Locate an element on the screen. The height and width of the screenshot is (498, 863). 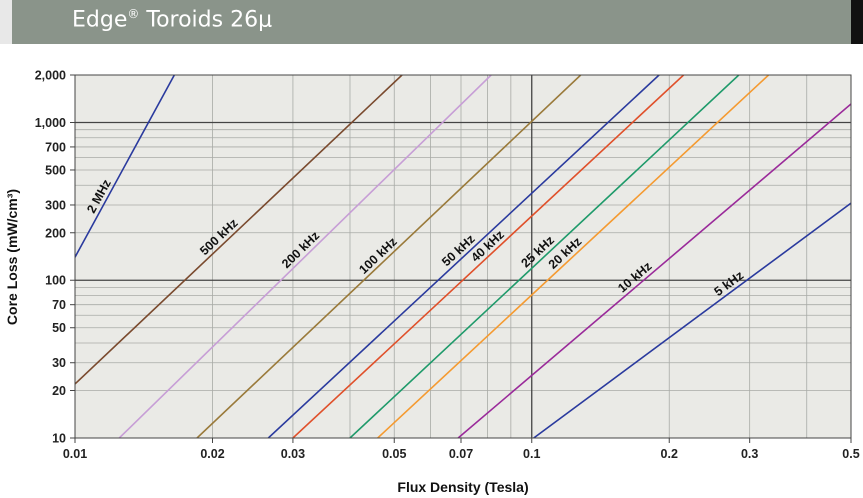
title-main: Edge is located at coordinates (100, 20).